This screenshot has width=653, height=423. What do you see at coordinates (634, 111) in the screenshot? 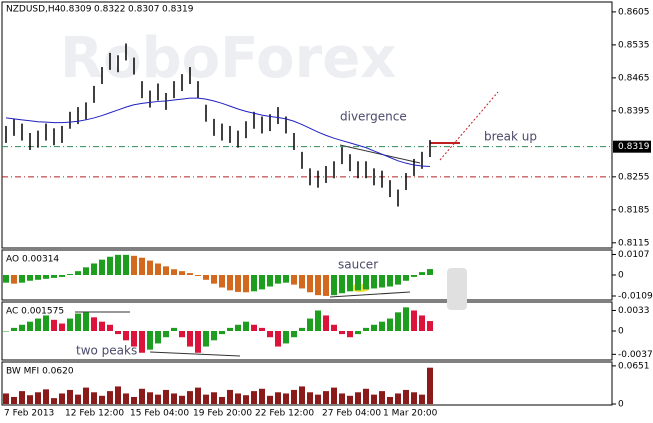
I see `y-tick-label: 0.8395` at bounding box center [634, 111].